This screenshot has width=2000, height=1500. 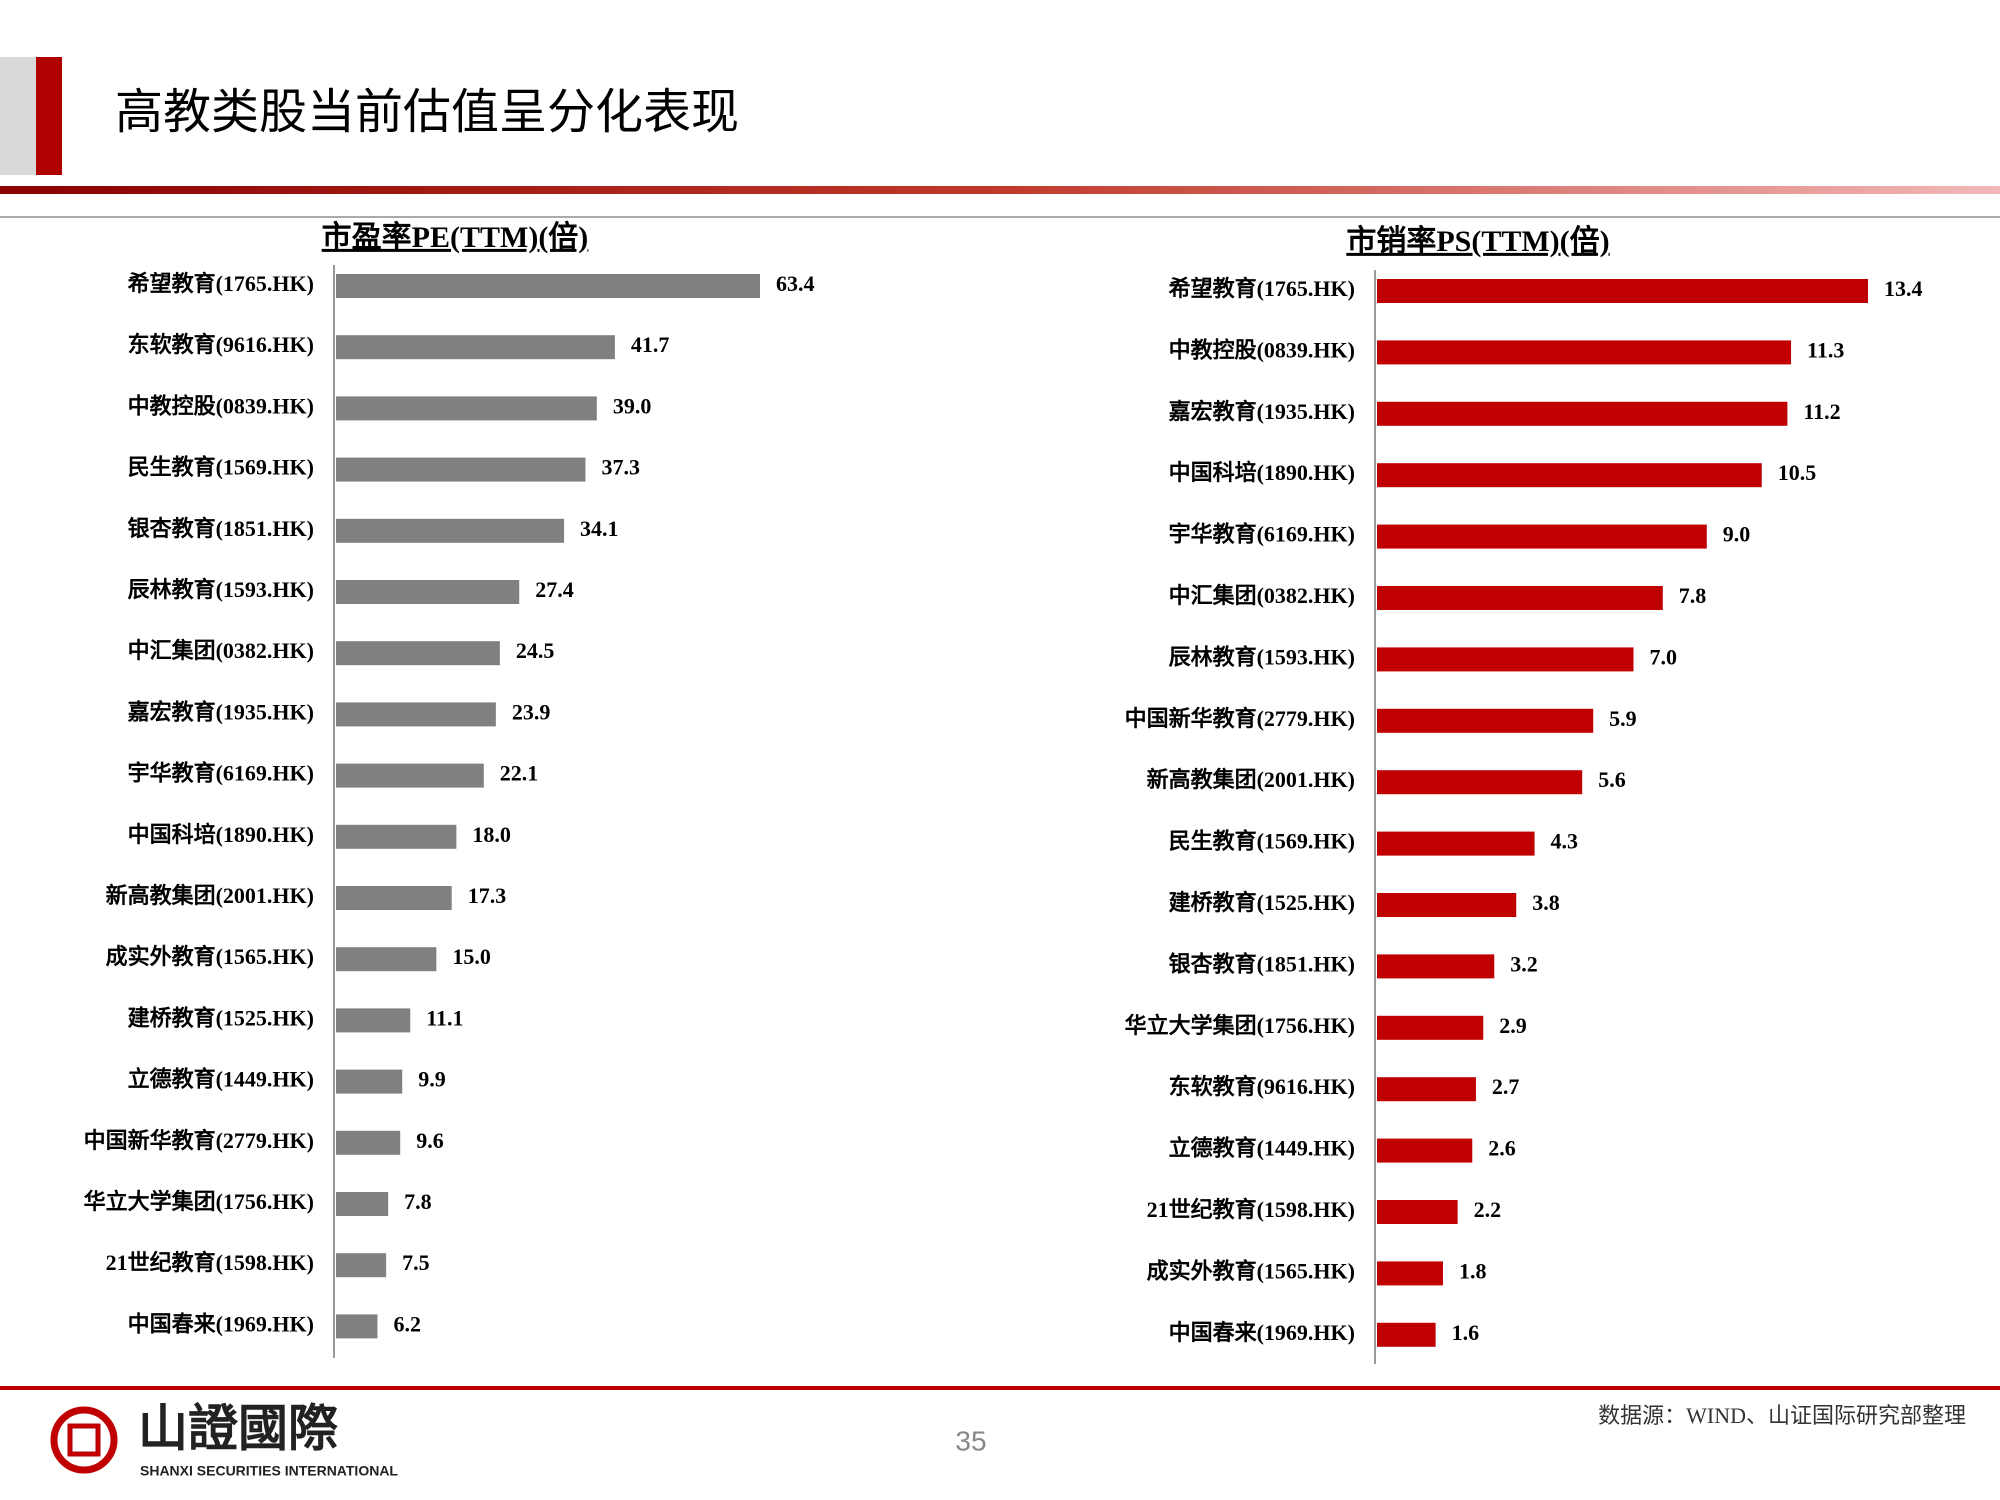 What do you see at coordinates (221, 773) in the screenshot?
I see `category-label: 宇华教育(6169.HK)` at bounding box center [221, 773].